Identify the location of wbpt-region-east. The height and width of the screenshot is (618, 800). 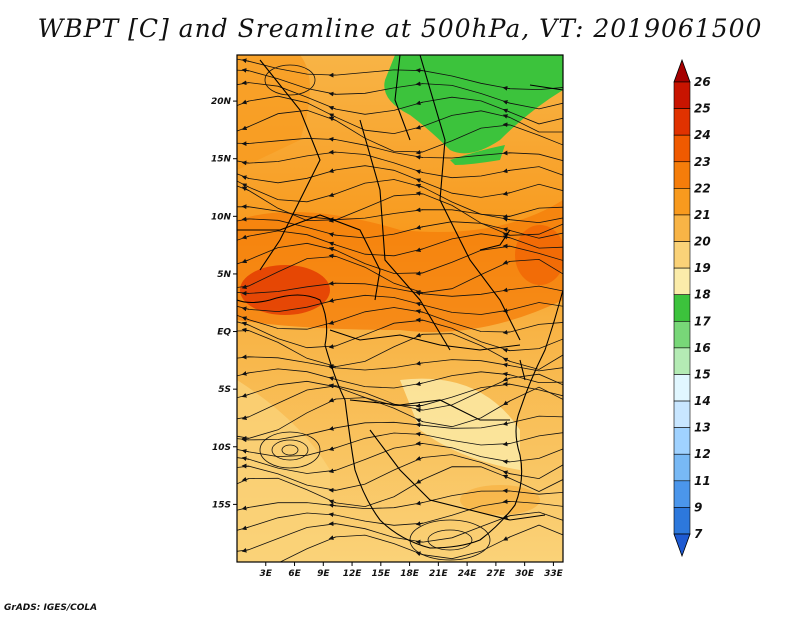
(539, 255).